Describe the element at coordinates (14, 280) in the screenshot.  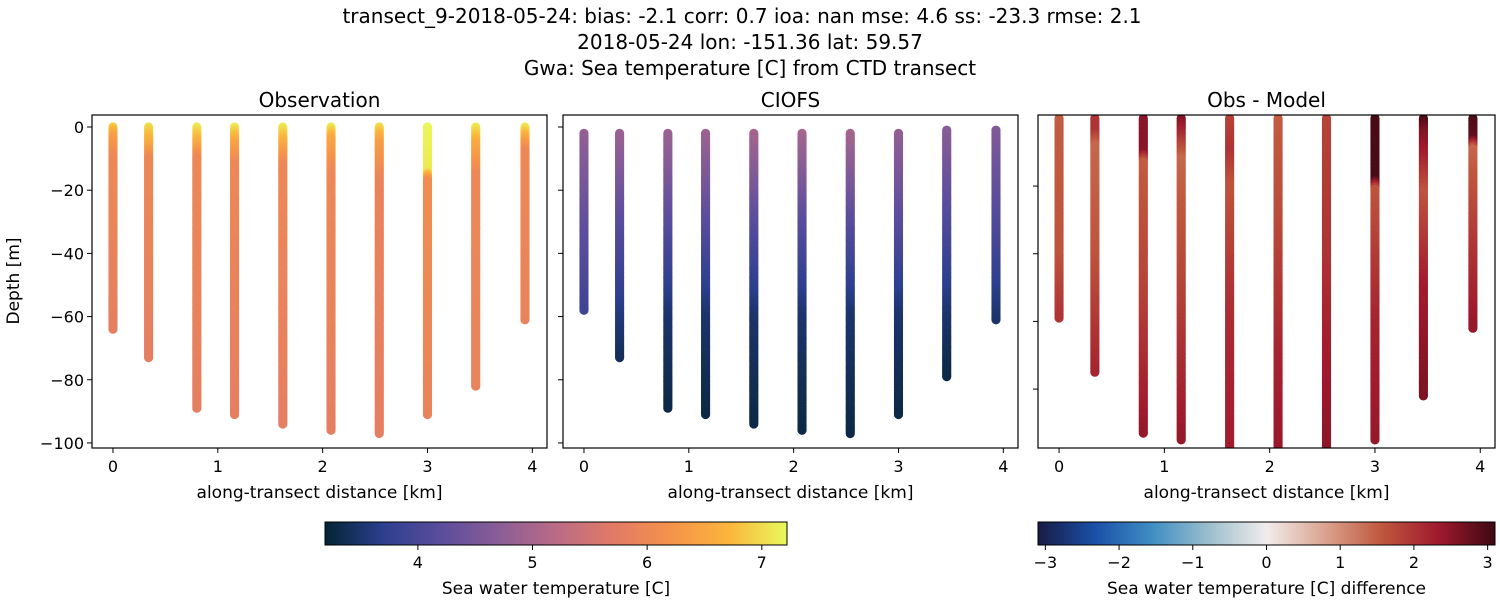
I see `y-axis-label: Depth [m]` at that location.